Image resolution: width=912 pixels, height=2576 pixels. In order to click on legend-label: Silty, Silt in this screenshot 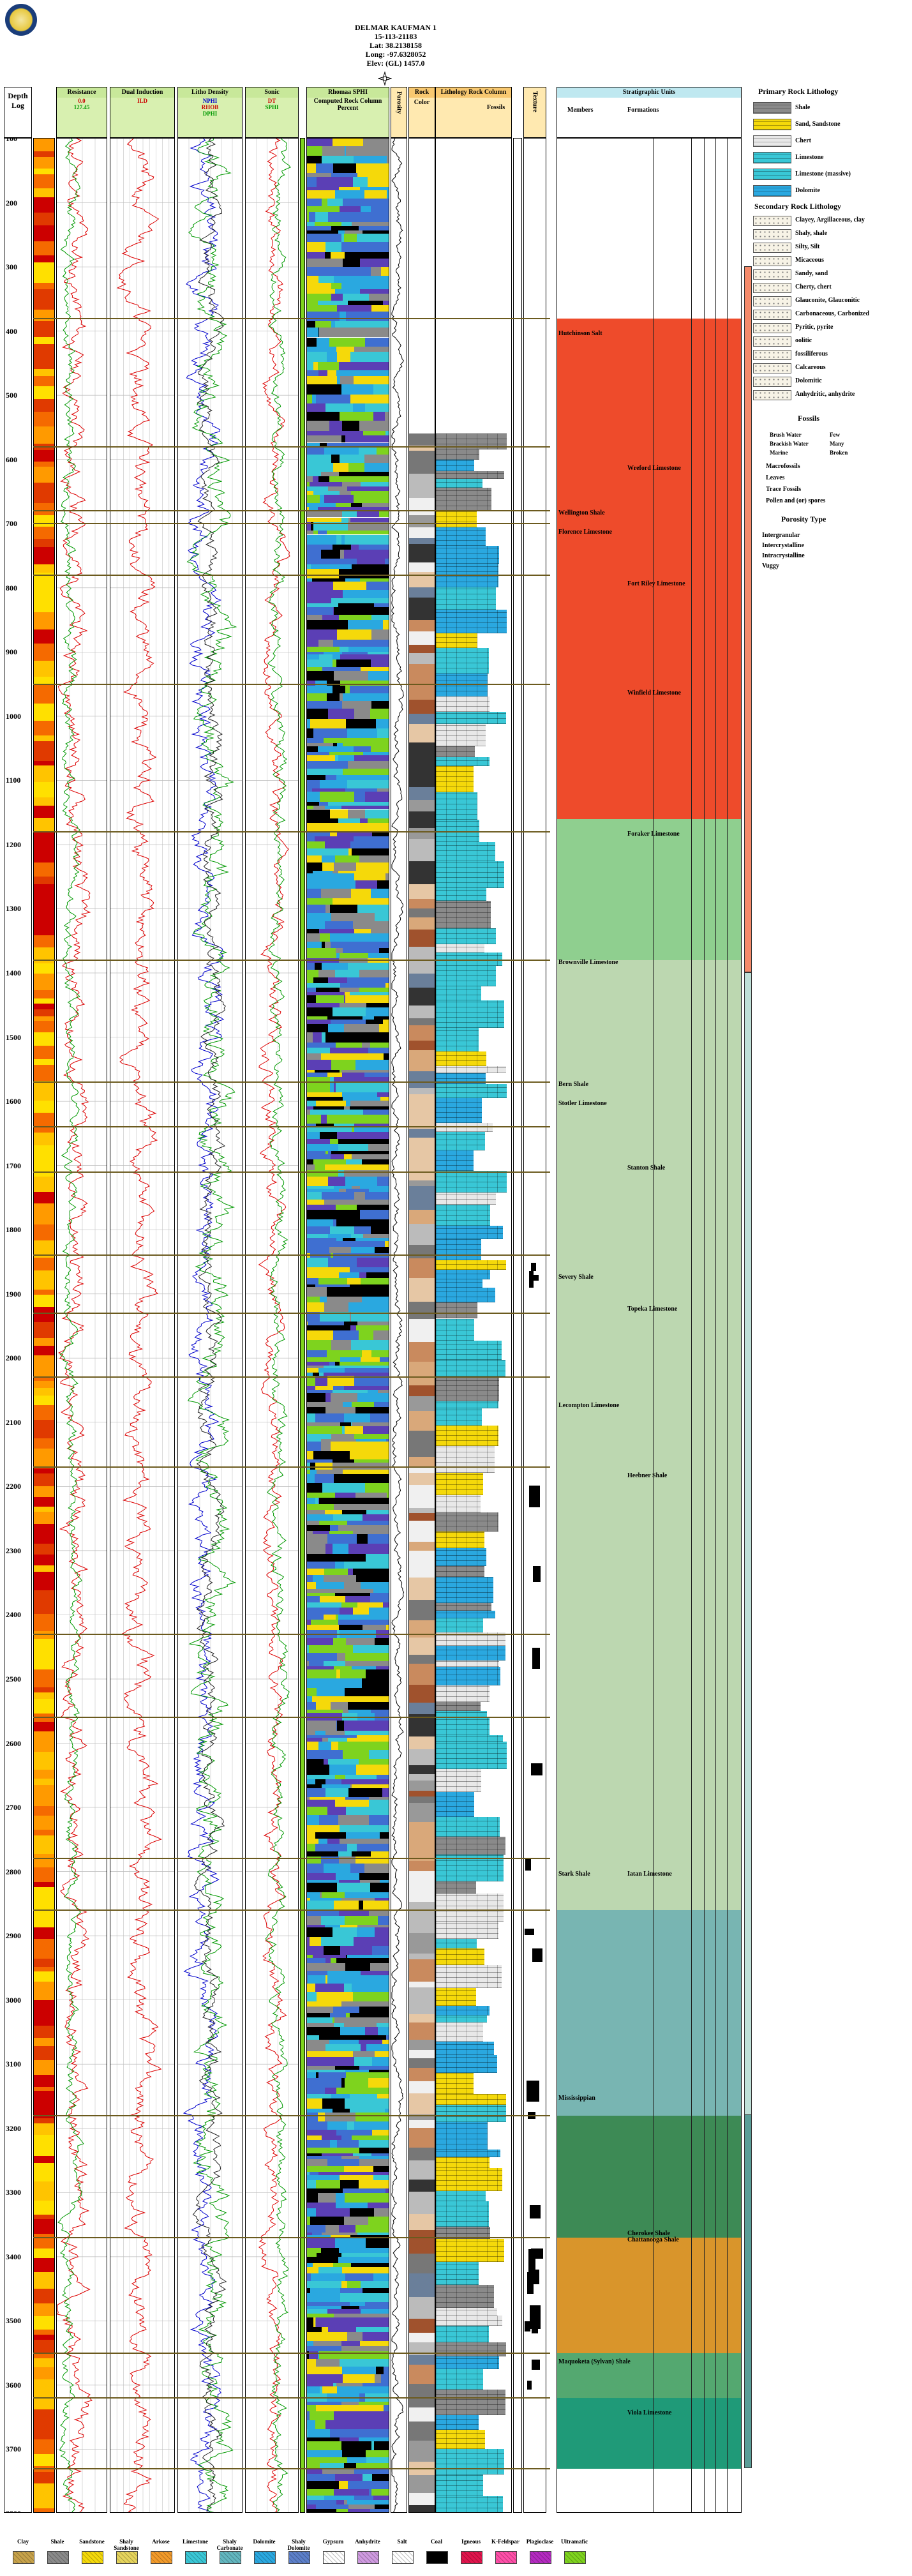, I will do `click(807, 246)`.